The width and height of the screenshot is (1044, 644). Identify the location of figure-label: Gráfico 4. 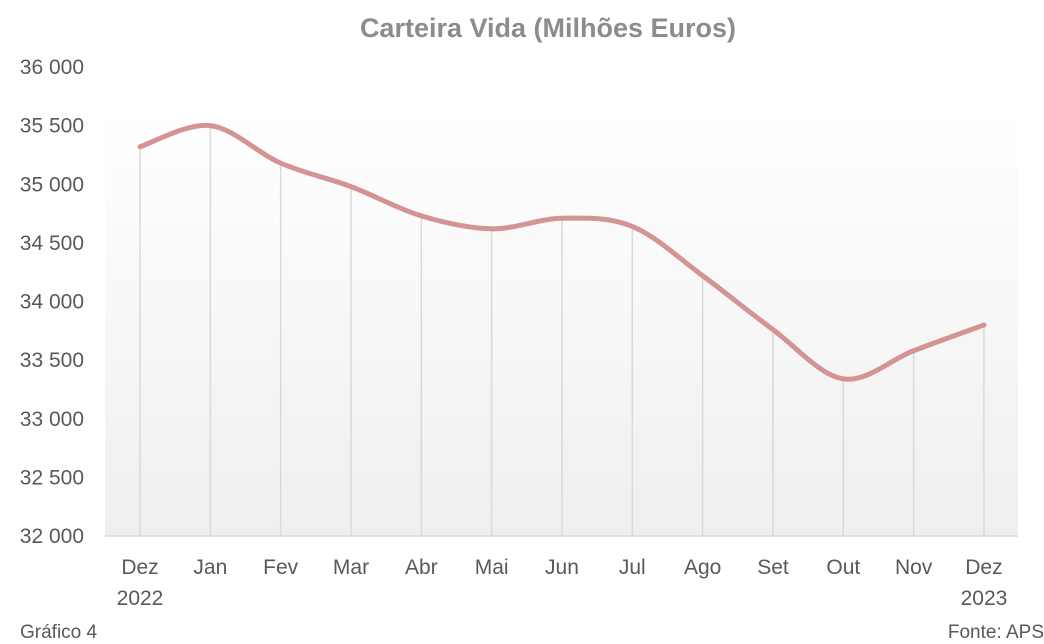
(59, 632).